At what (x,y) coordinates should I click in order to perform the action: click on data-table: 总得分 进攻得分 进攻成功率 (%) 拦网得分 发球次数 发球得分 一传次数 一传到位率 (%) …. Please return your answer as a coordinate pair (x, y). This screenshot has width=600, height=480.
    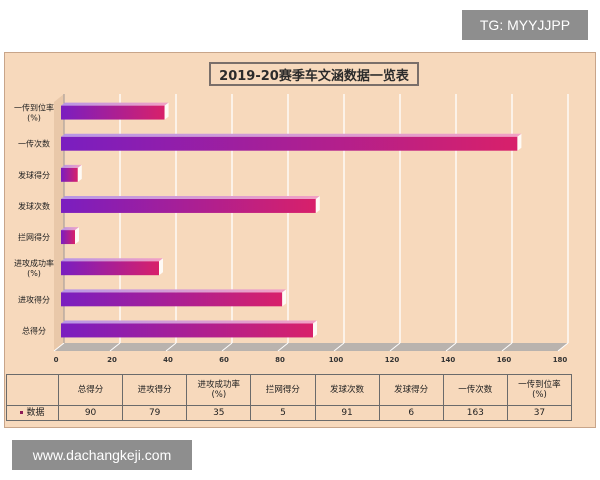
    Looking at the image, I should click on (289, 397).